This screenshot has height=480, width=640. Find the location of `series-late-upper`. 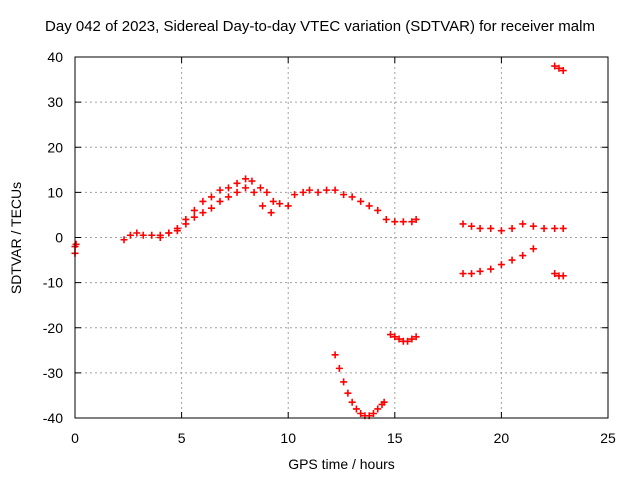

series-late-upper is located at coordinates (513, 227).